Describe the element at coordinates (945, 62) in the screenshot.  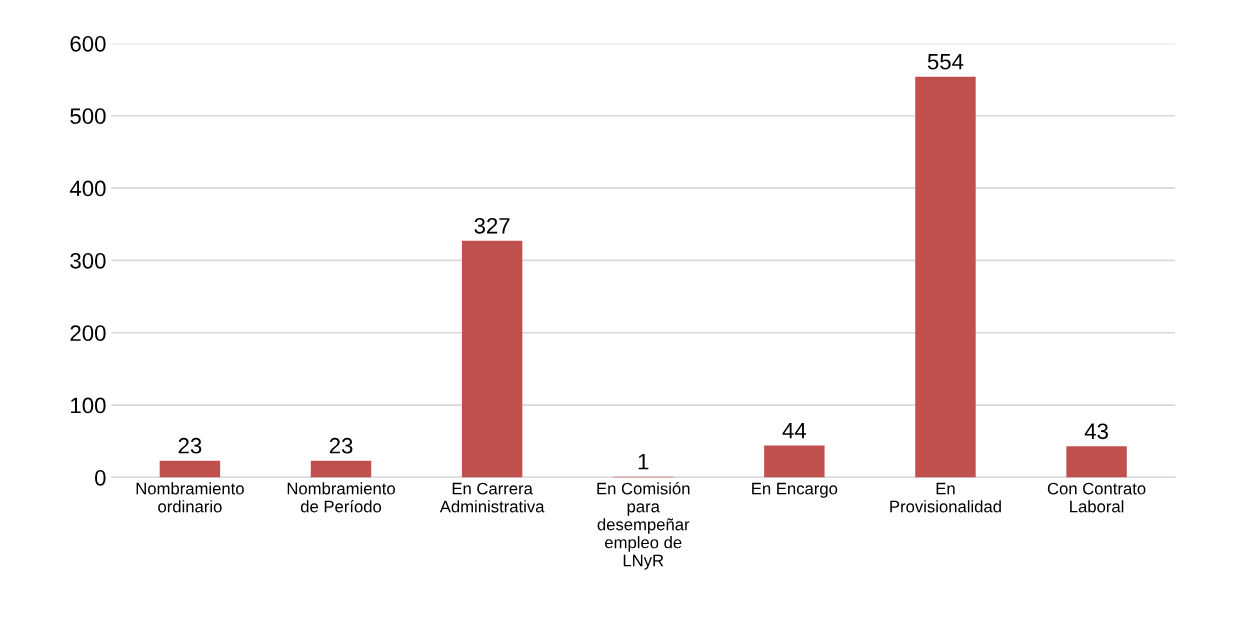
I see `data-label: 554` at that location.